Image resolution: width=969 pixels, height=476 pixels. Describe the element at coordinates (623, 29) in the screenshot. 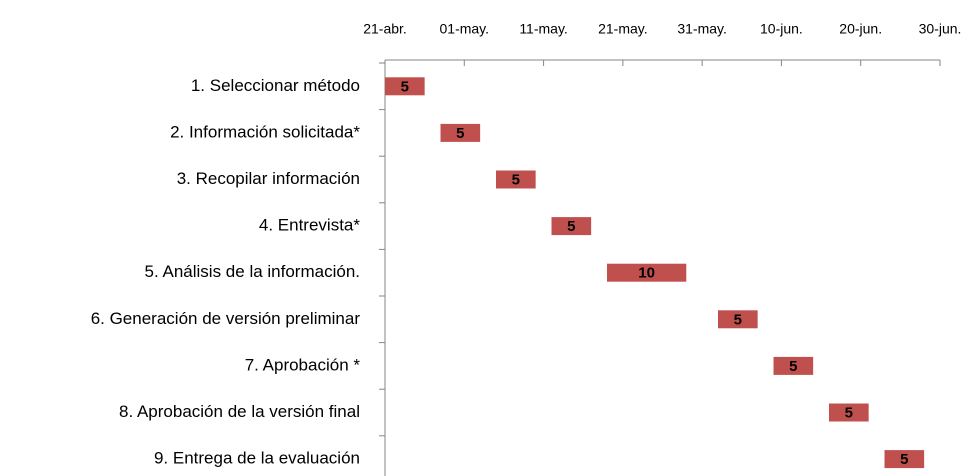

I see `x-tick-label: 21-may.` at that location.